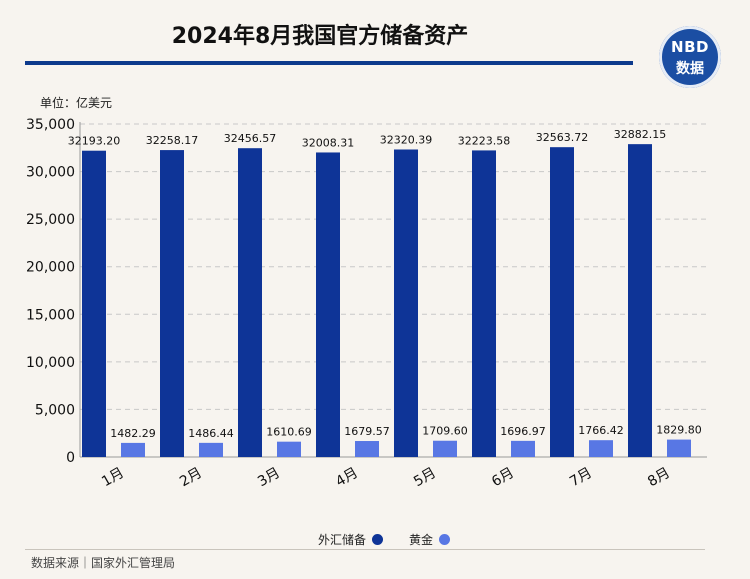 Image resolution: width=750 pixels, height=579 pixels. I want to click on unit-label: 单位：亿美元, so click(76, 103).